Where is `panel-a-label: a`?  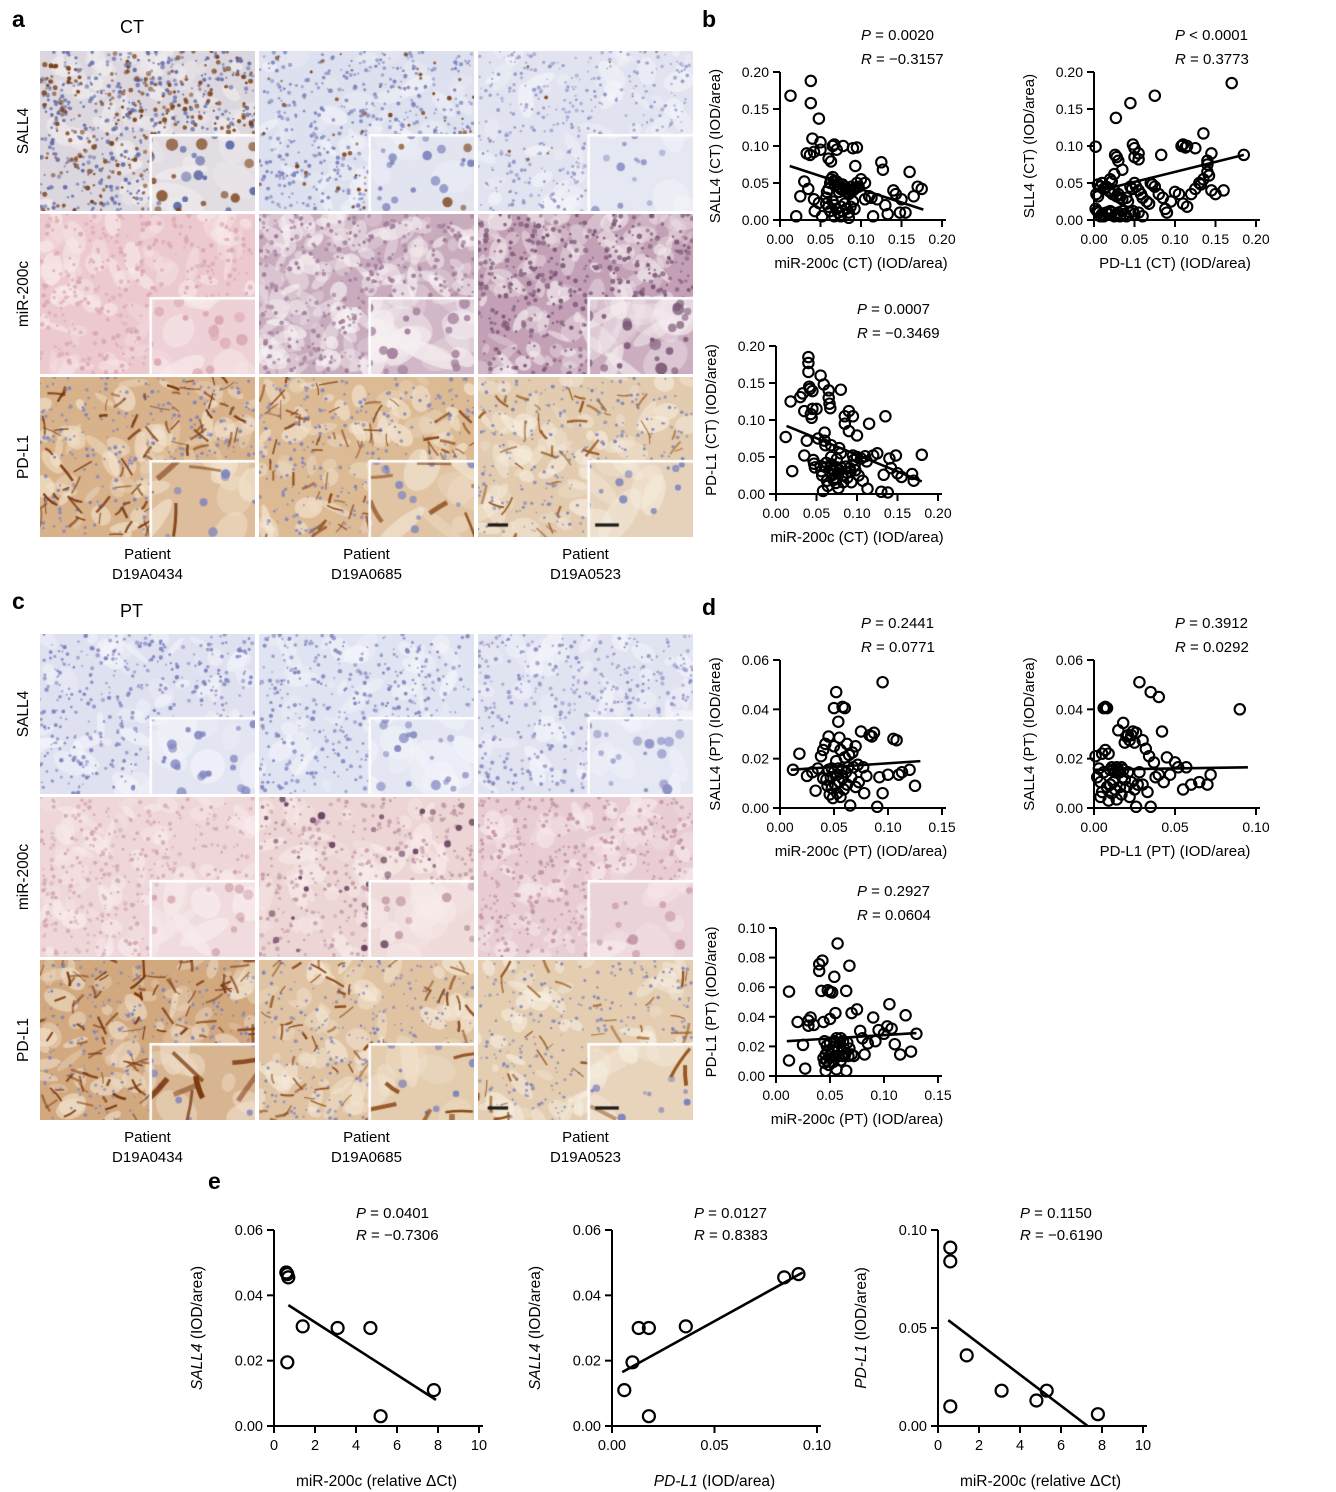 panel-a-label: a is located at coordinates (18, 19).